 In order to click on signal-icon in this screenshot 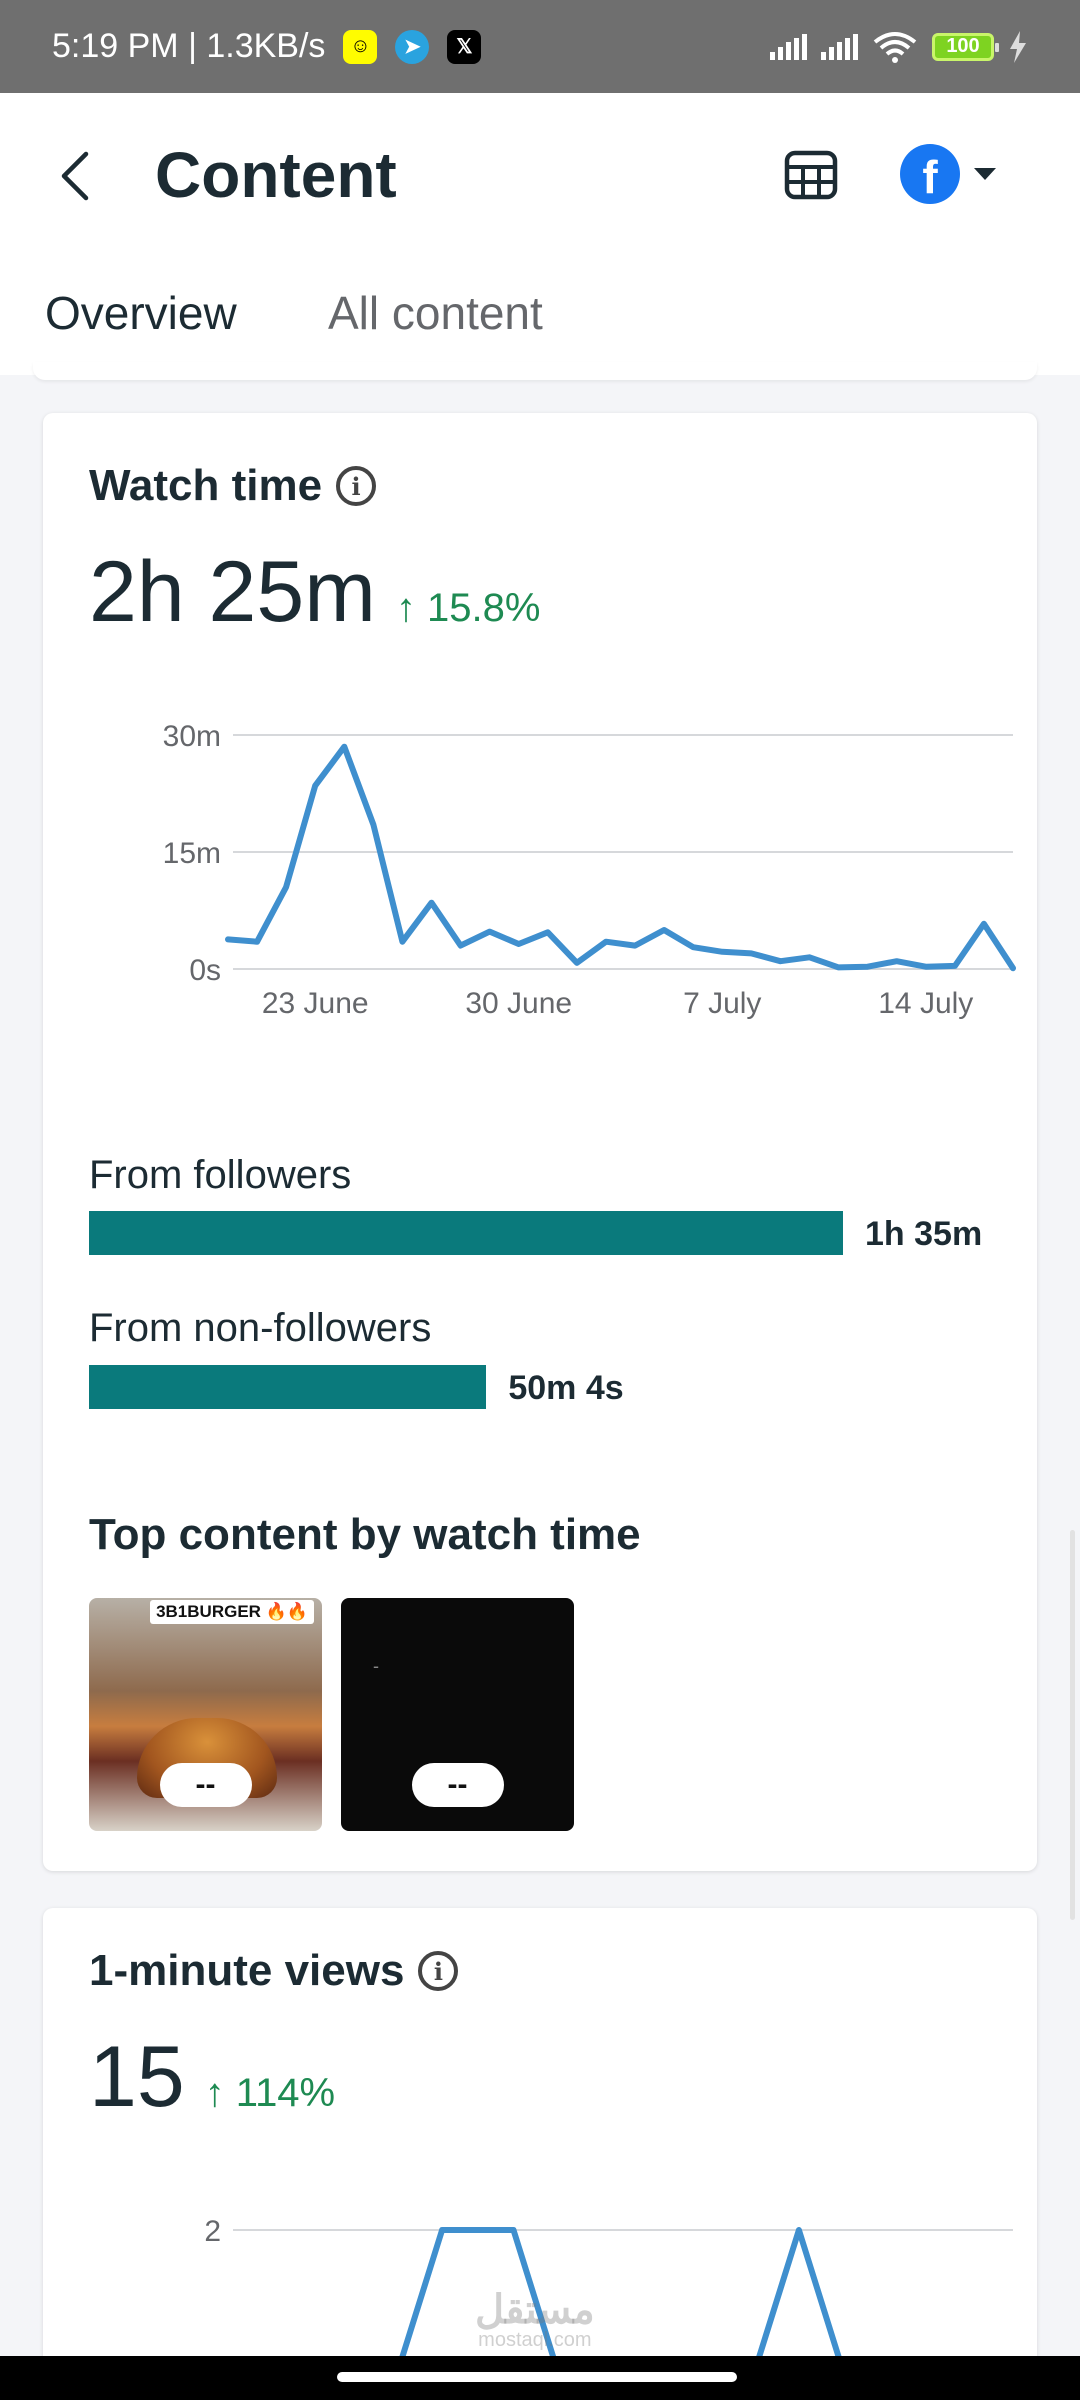, I will do `click(788, 46)`.